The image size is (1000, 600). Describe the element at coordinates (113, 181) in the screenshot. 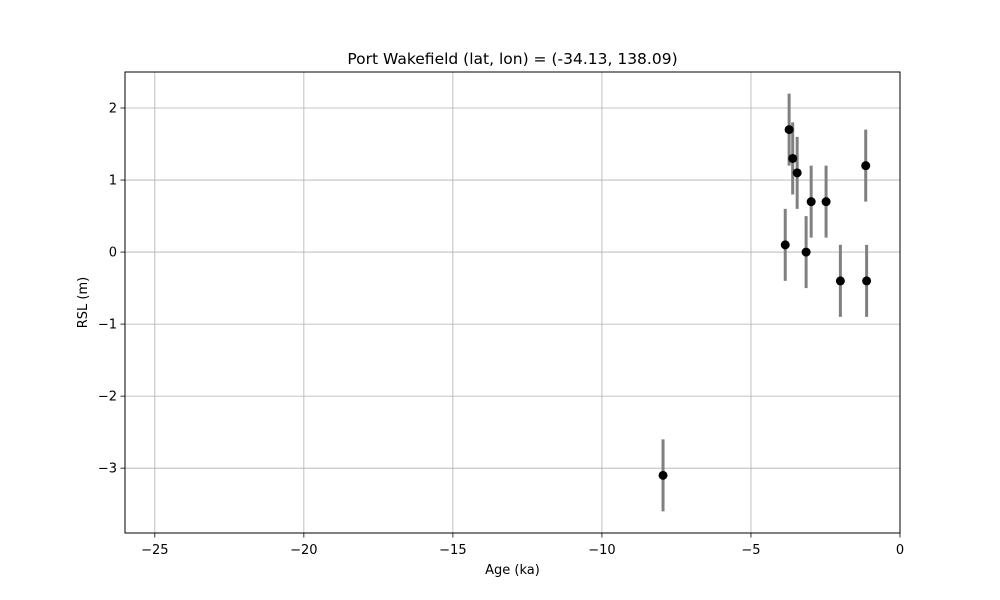

I see `y-tick-label: 1` at that location.